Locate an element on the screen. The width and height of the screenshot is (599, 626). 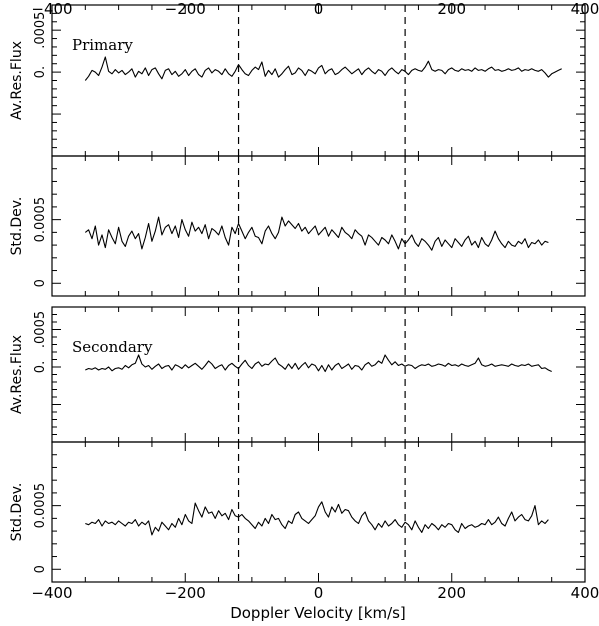
x-tick-label-bottom: −200 is located at coordinates (185, 593).